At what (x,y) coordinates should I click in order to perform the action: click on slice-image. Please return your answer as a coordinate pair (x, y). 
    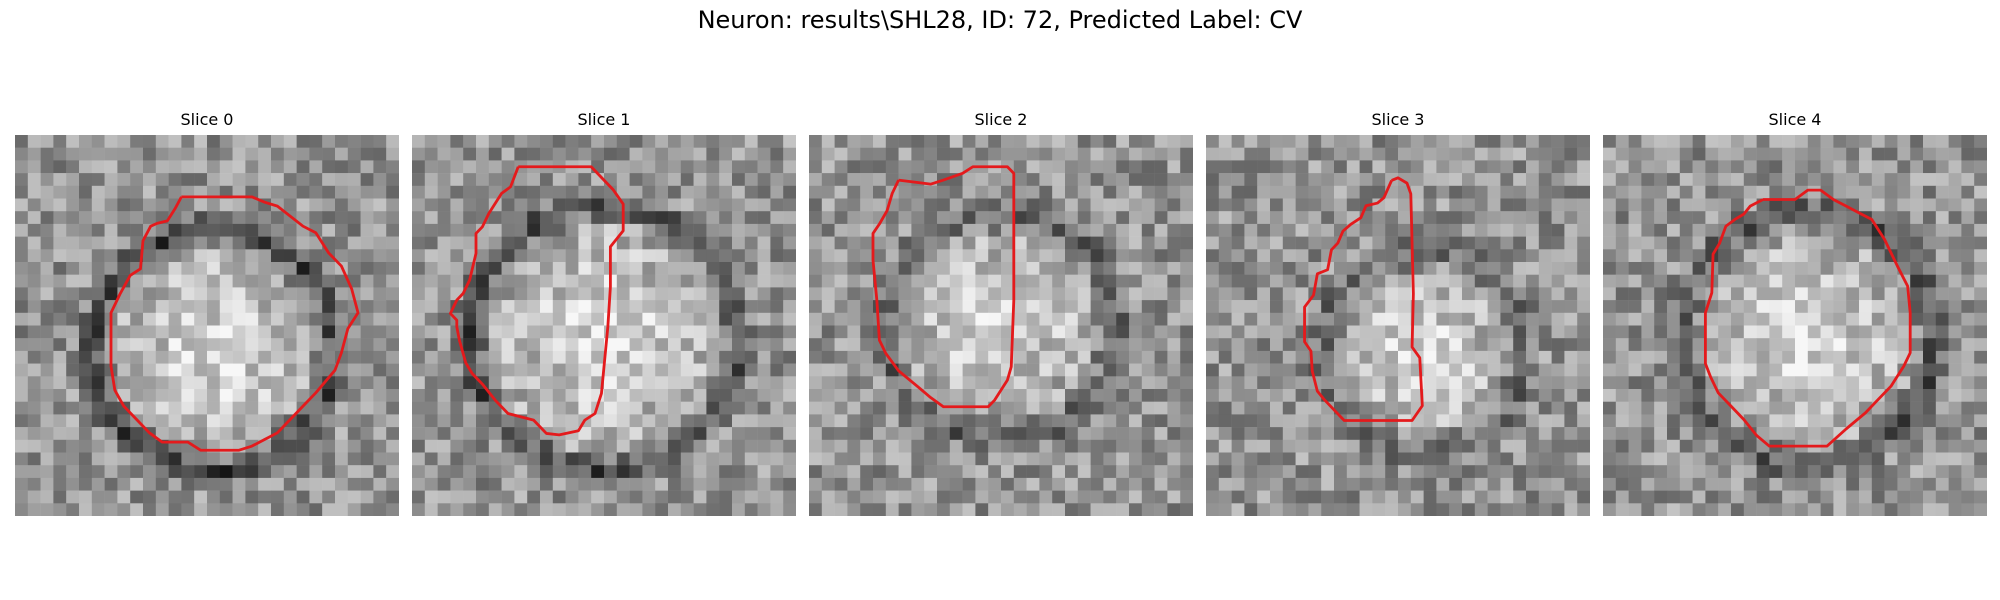
    Looking at the image, I should click on (604, 325).